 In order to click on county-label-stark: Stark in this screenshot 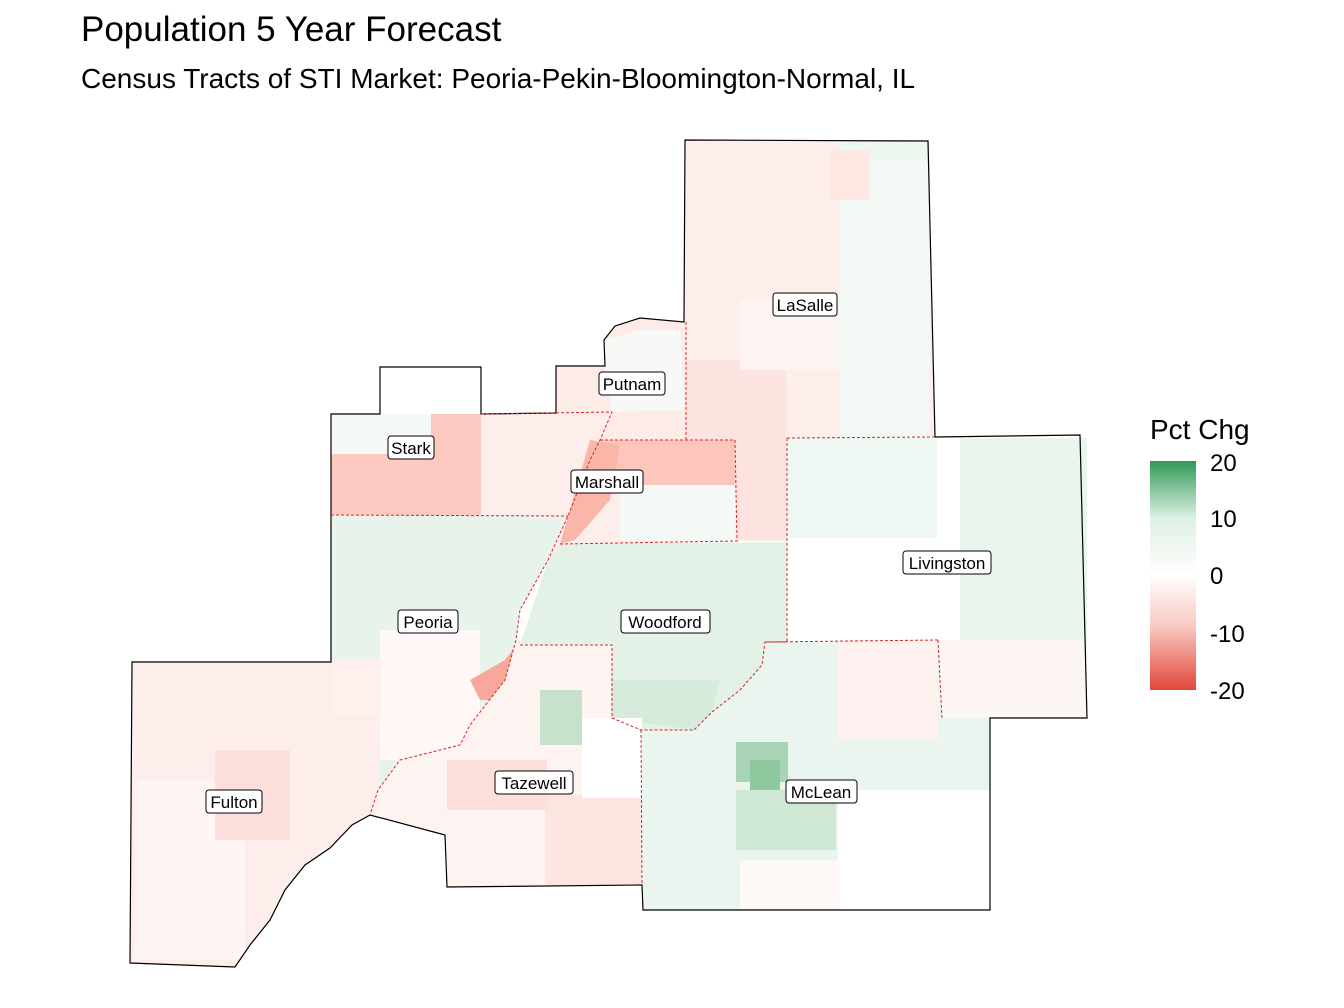, I will do `click(411, 447)`.